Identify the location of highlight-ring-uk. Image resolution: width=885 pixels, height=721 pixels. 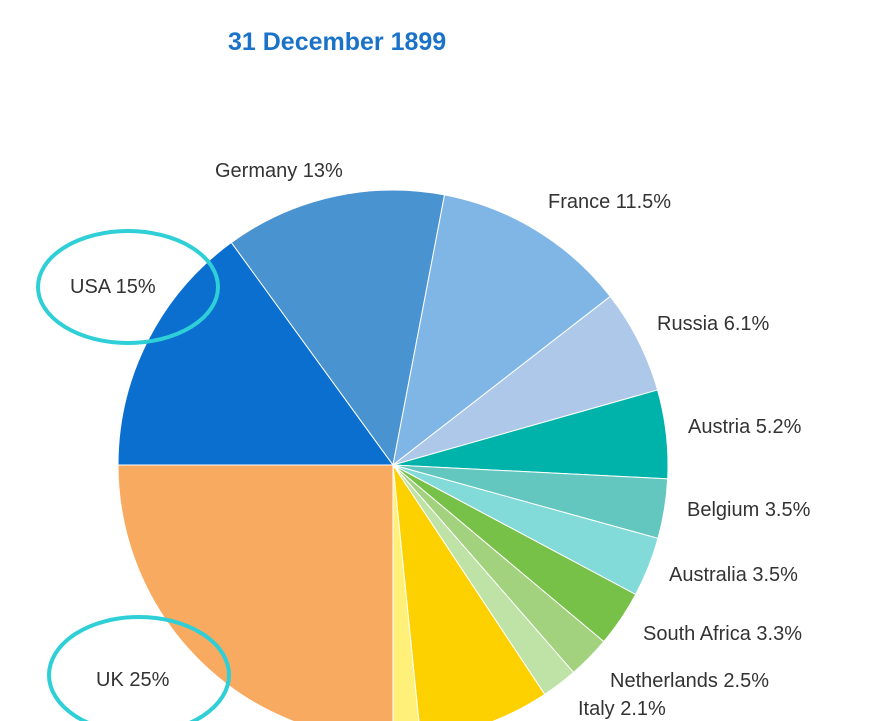
(139, 668).